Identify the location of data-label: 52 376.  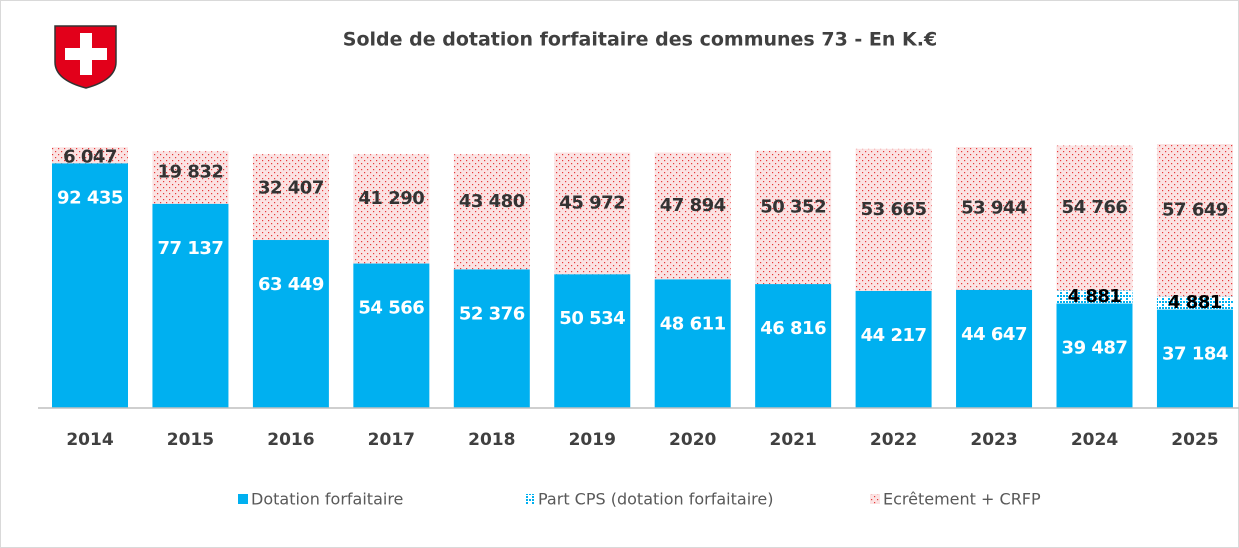
(492, 313).